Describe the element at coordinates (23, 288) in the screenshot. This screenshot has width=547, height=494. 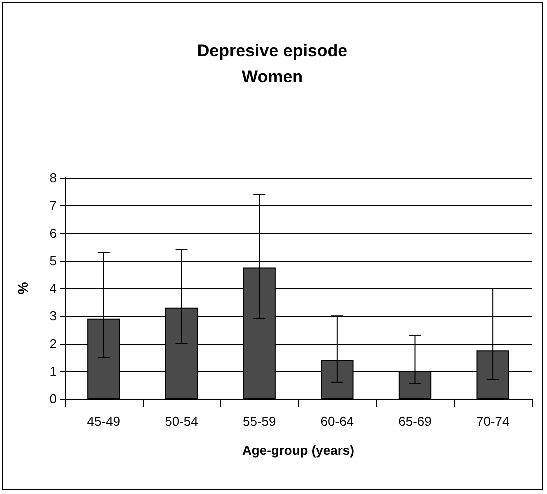
I see `y-axis-title: %` at that location.